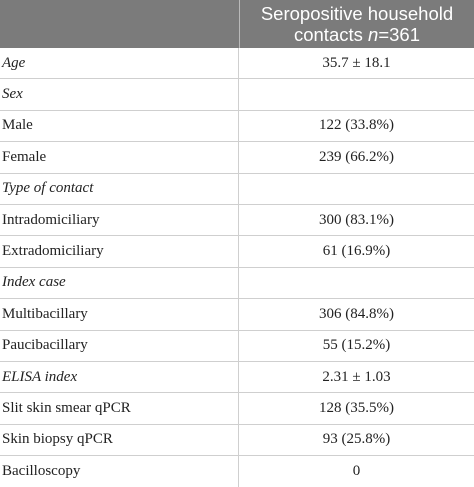 The width and height of the screenshot is (474, 487). What do you see at coordinates (119, 220) in the screenshot?
I see `row-label: Intradomiciliary` at bounding box center [119, 220].